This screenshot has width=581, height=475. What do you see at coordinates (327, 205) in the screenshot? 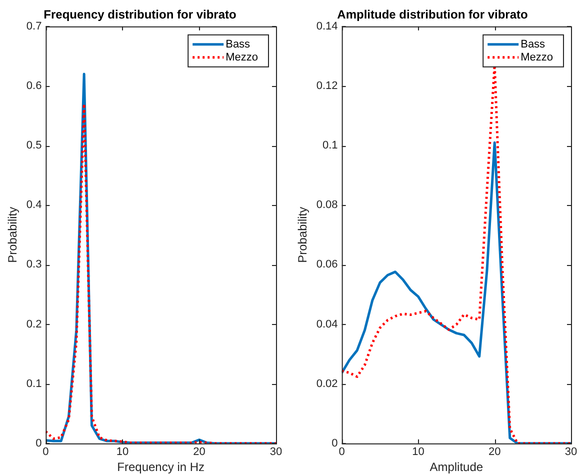
I see `y-tick-label: 0.08` at bounding box center [327, 205].